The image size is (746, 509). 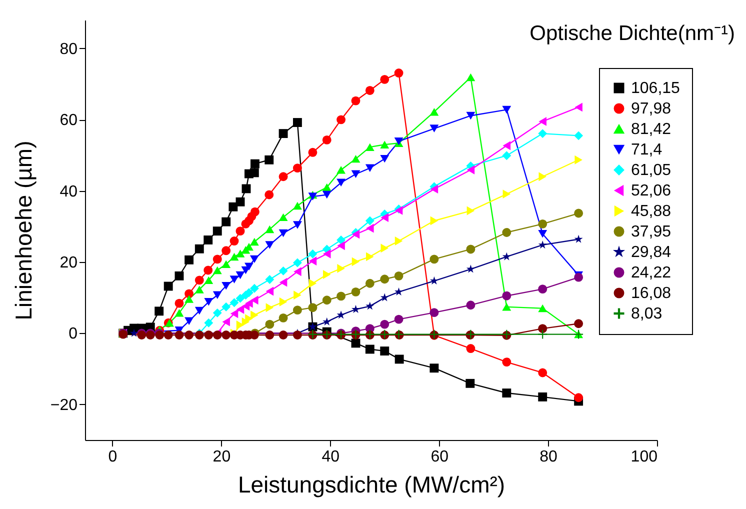 I want to click on legend-label: 71,4, so click(x=646, y=150).